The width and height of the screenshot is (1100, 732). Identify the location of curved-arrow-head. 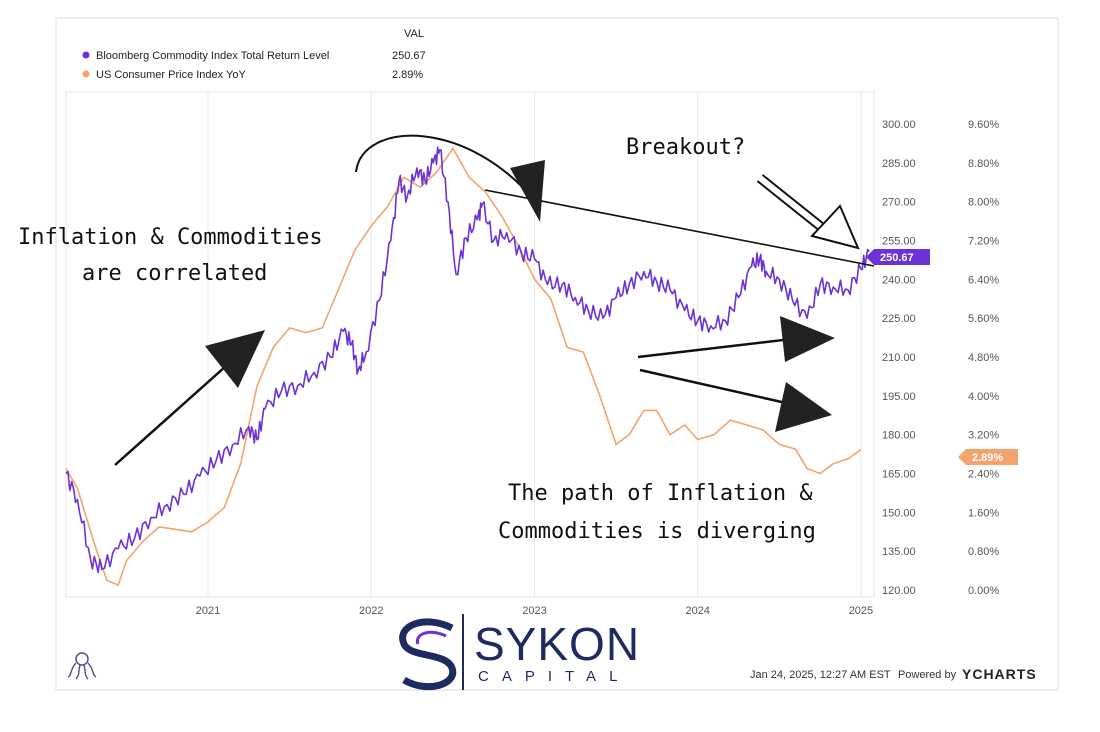
(527, 191).